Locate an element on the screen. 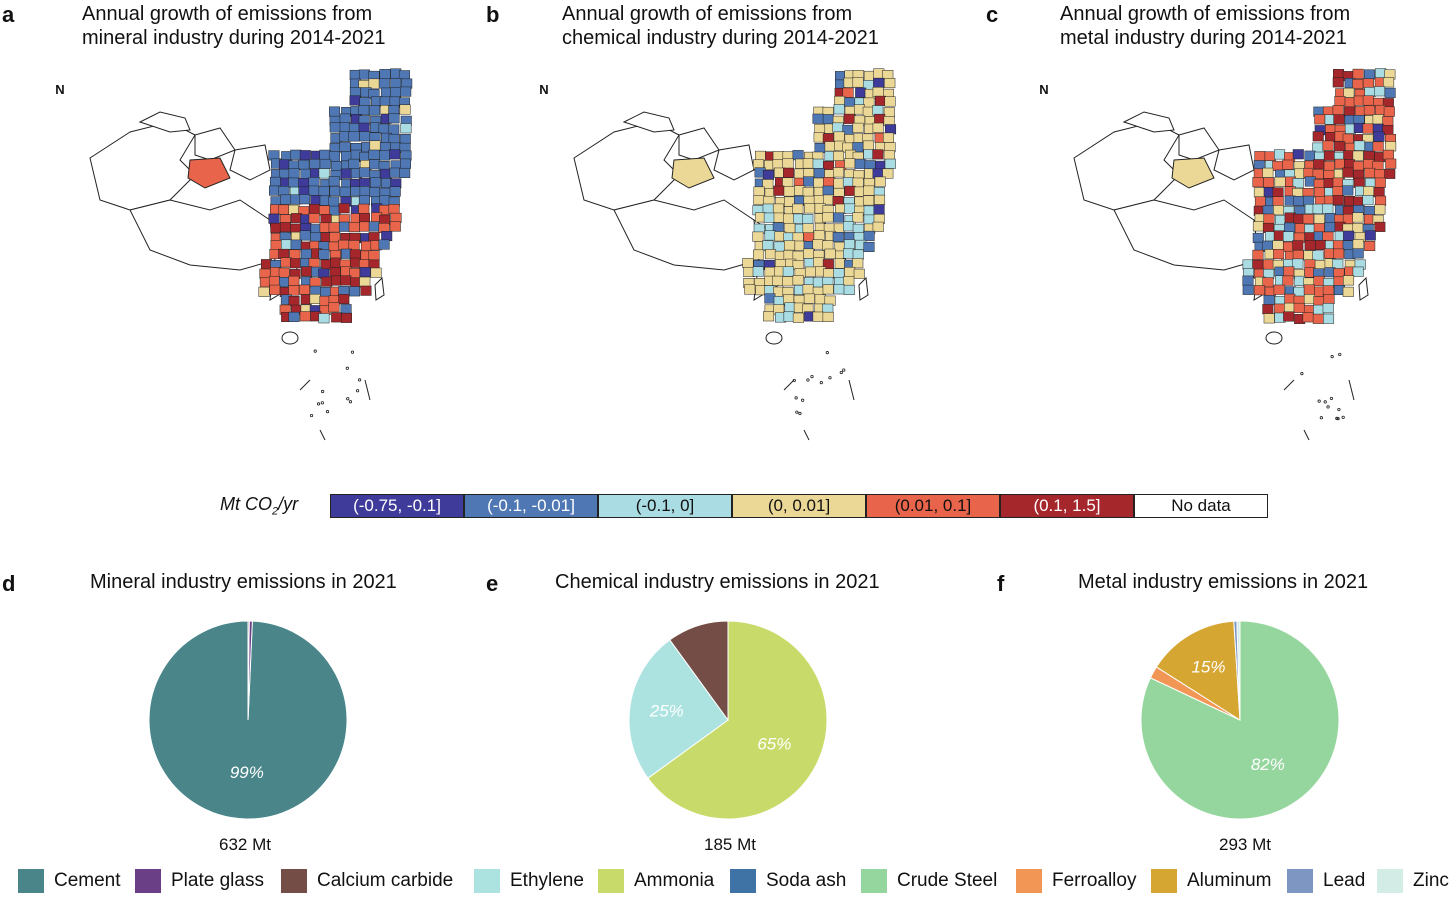  legend-label: Ammonia is located at coordinates (674, 880).